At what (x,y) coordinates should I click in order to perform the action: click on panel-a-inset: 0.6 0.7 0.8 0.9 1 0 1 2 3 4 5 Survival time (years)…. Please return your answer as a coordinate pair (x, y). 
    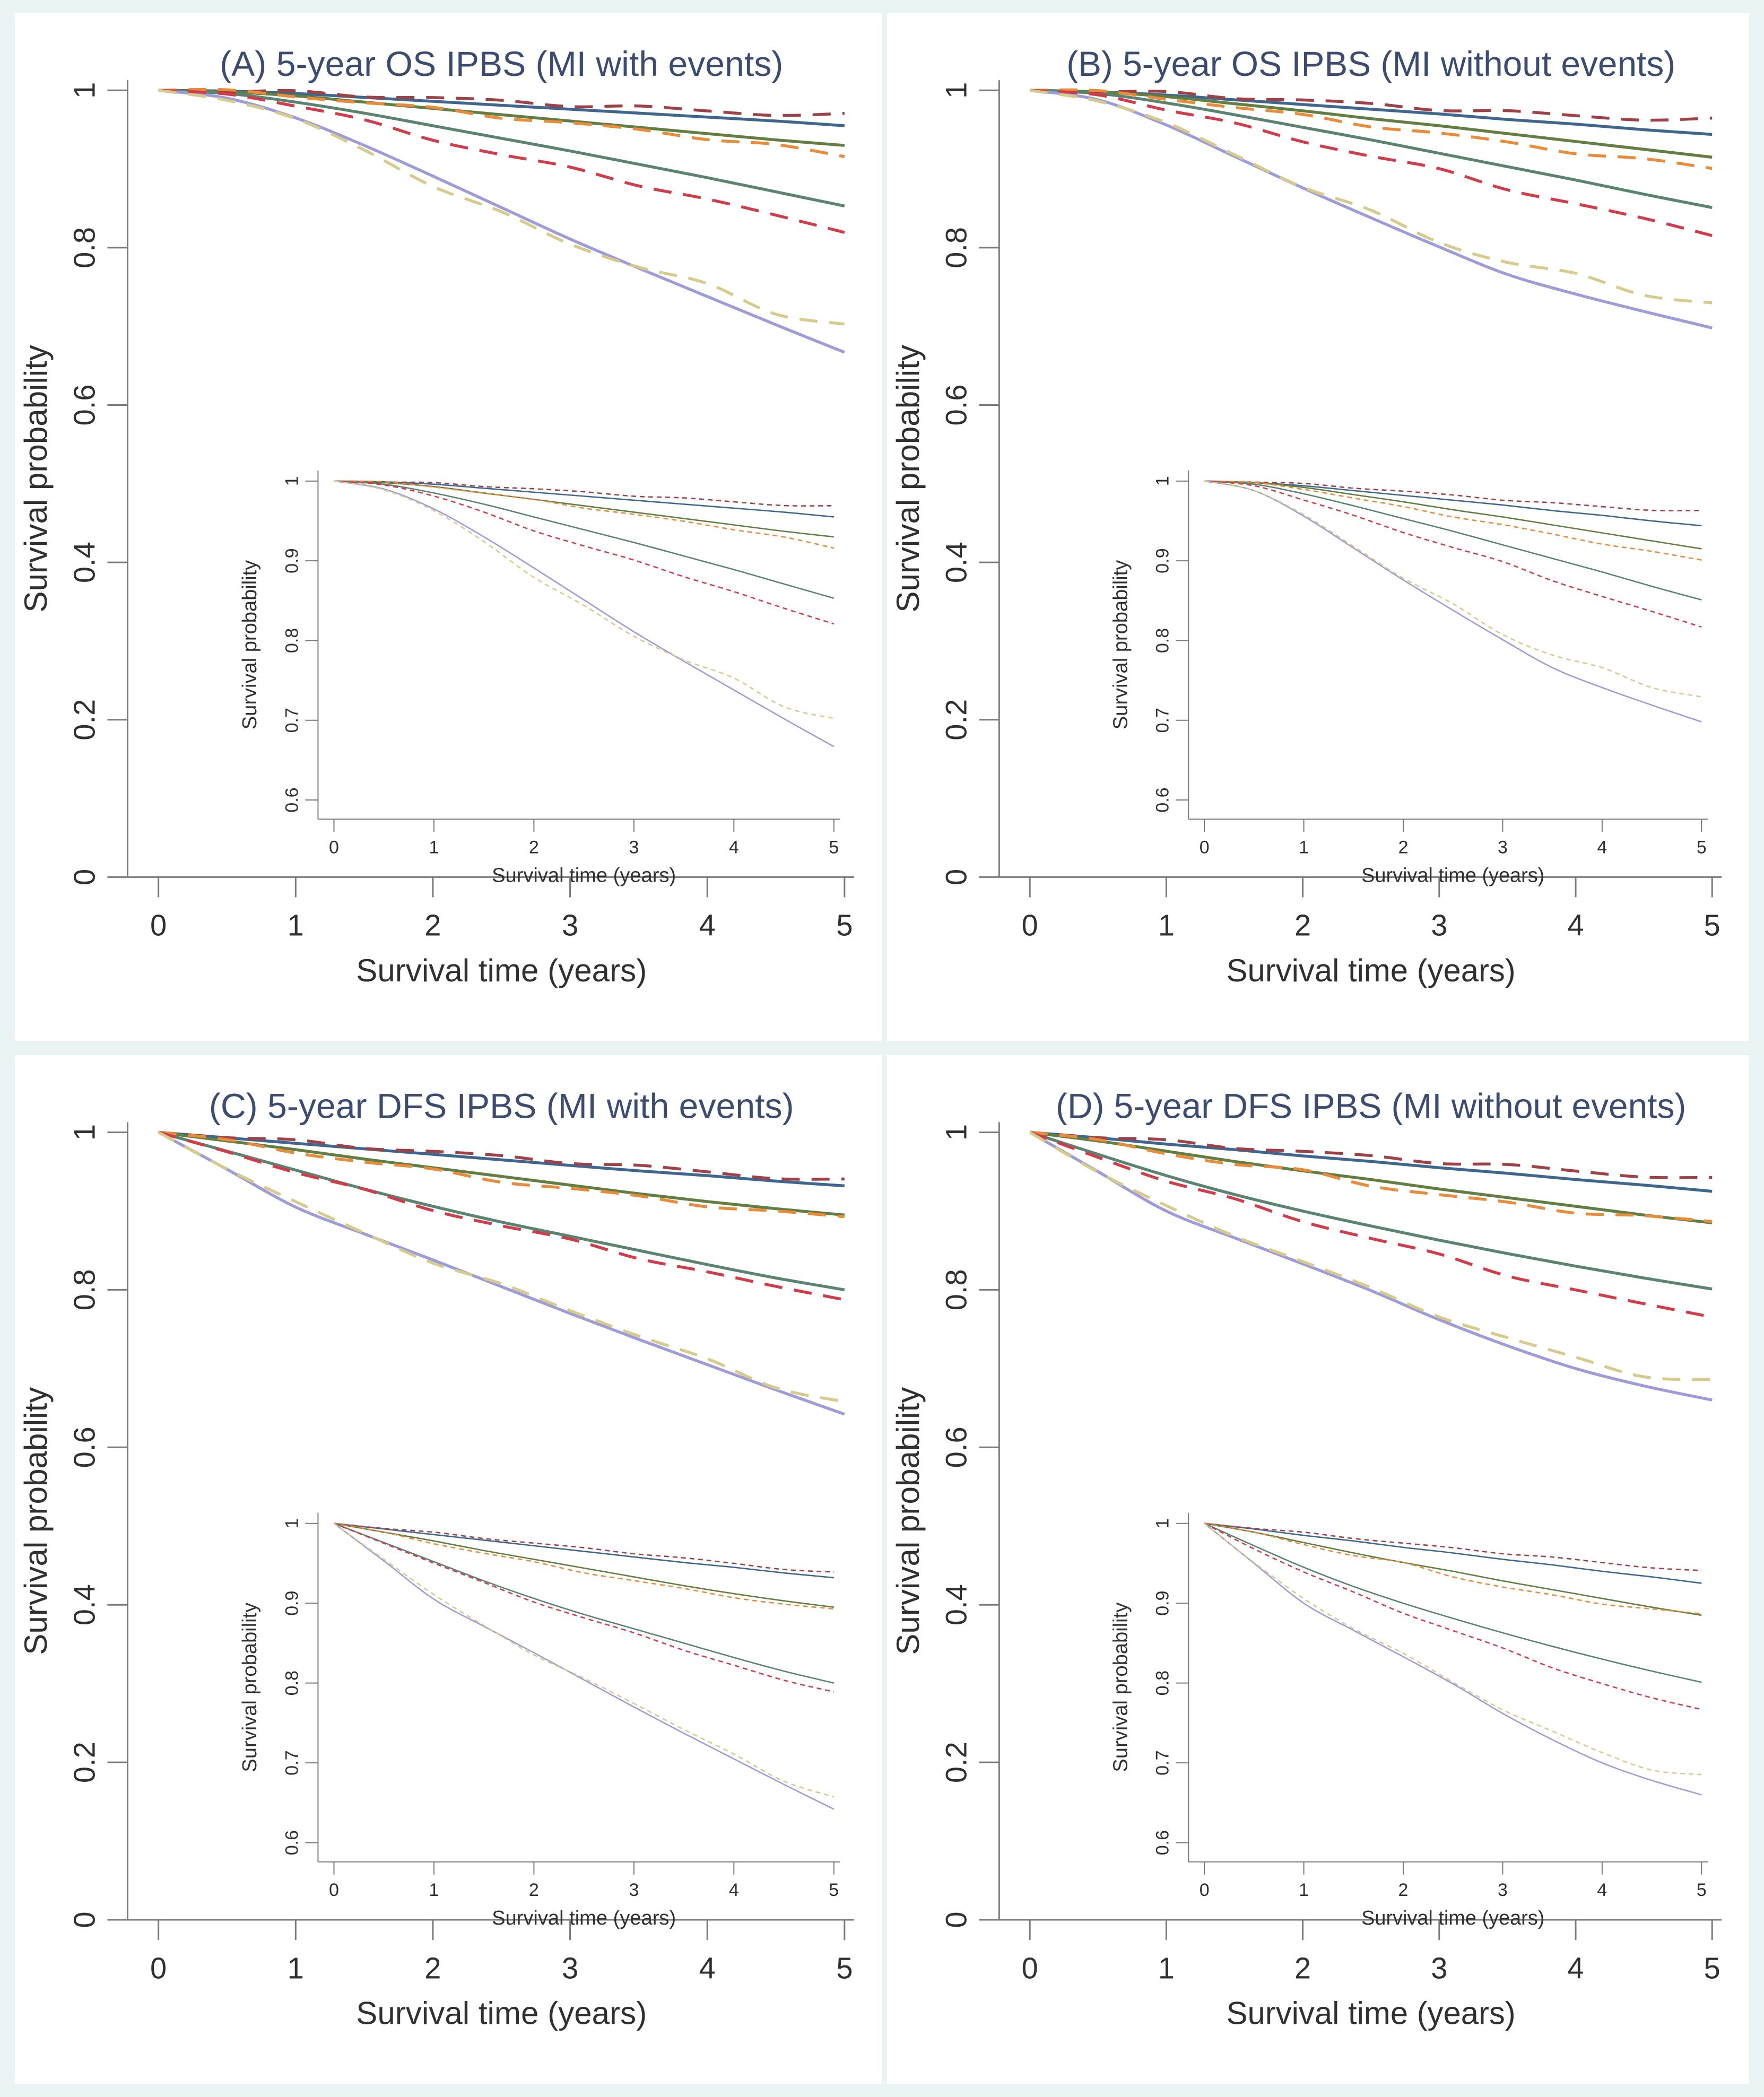
    Looking at the image, I should click on (539, 678).